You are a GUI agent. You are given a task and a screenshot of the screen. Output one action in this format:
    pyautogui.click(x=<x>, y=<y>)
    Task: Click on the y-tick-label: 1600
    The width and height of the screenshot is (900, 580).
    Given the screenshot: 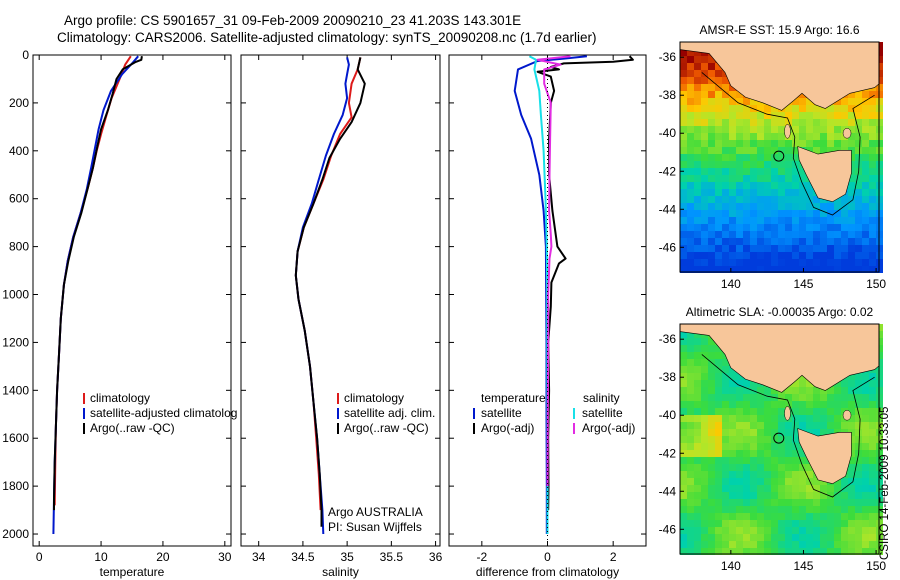 What is the action you would take?
    pyautogui.click(x=15, y=438)
    